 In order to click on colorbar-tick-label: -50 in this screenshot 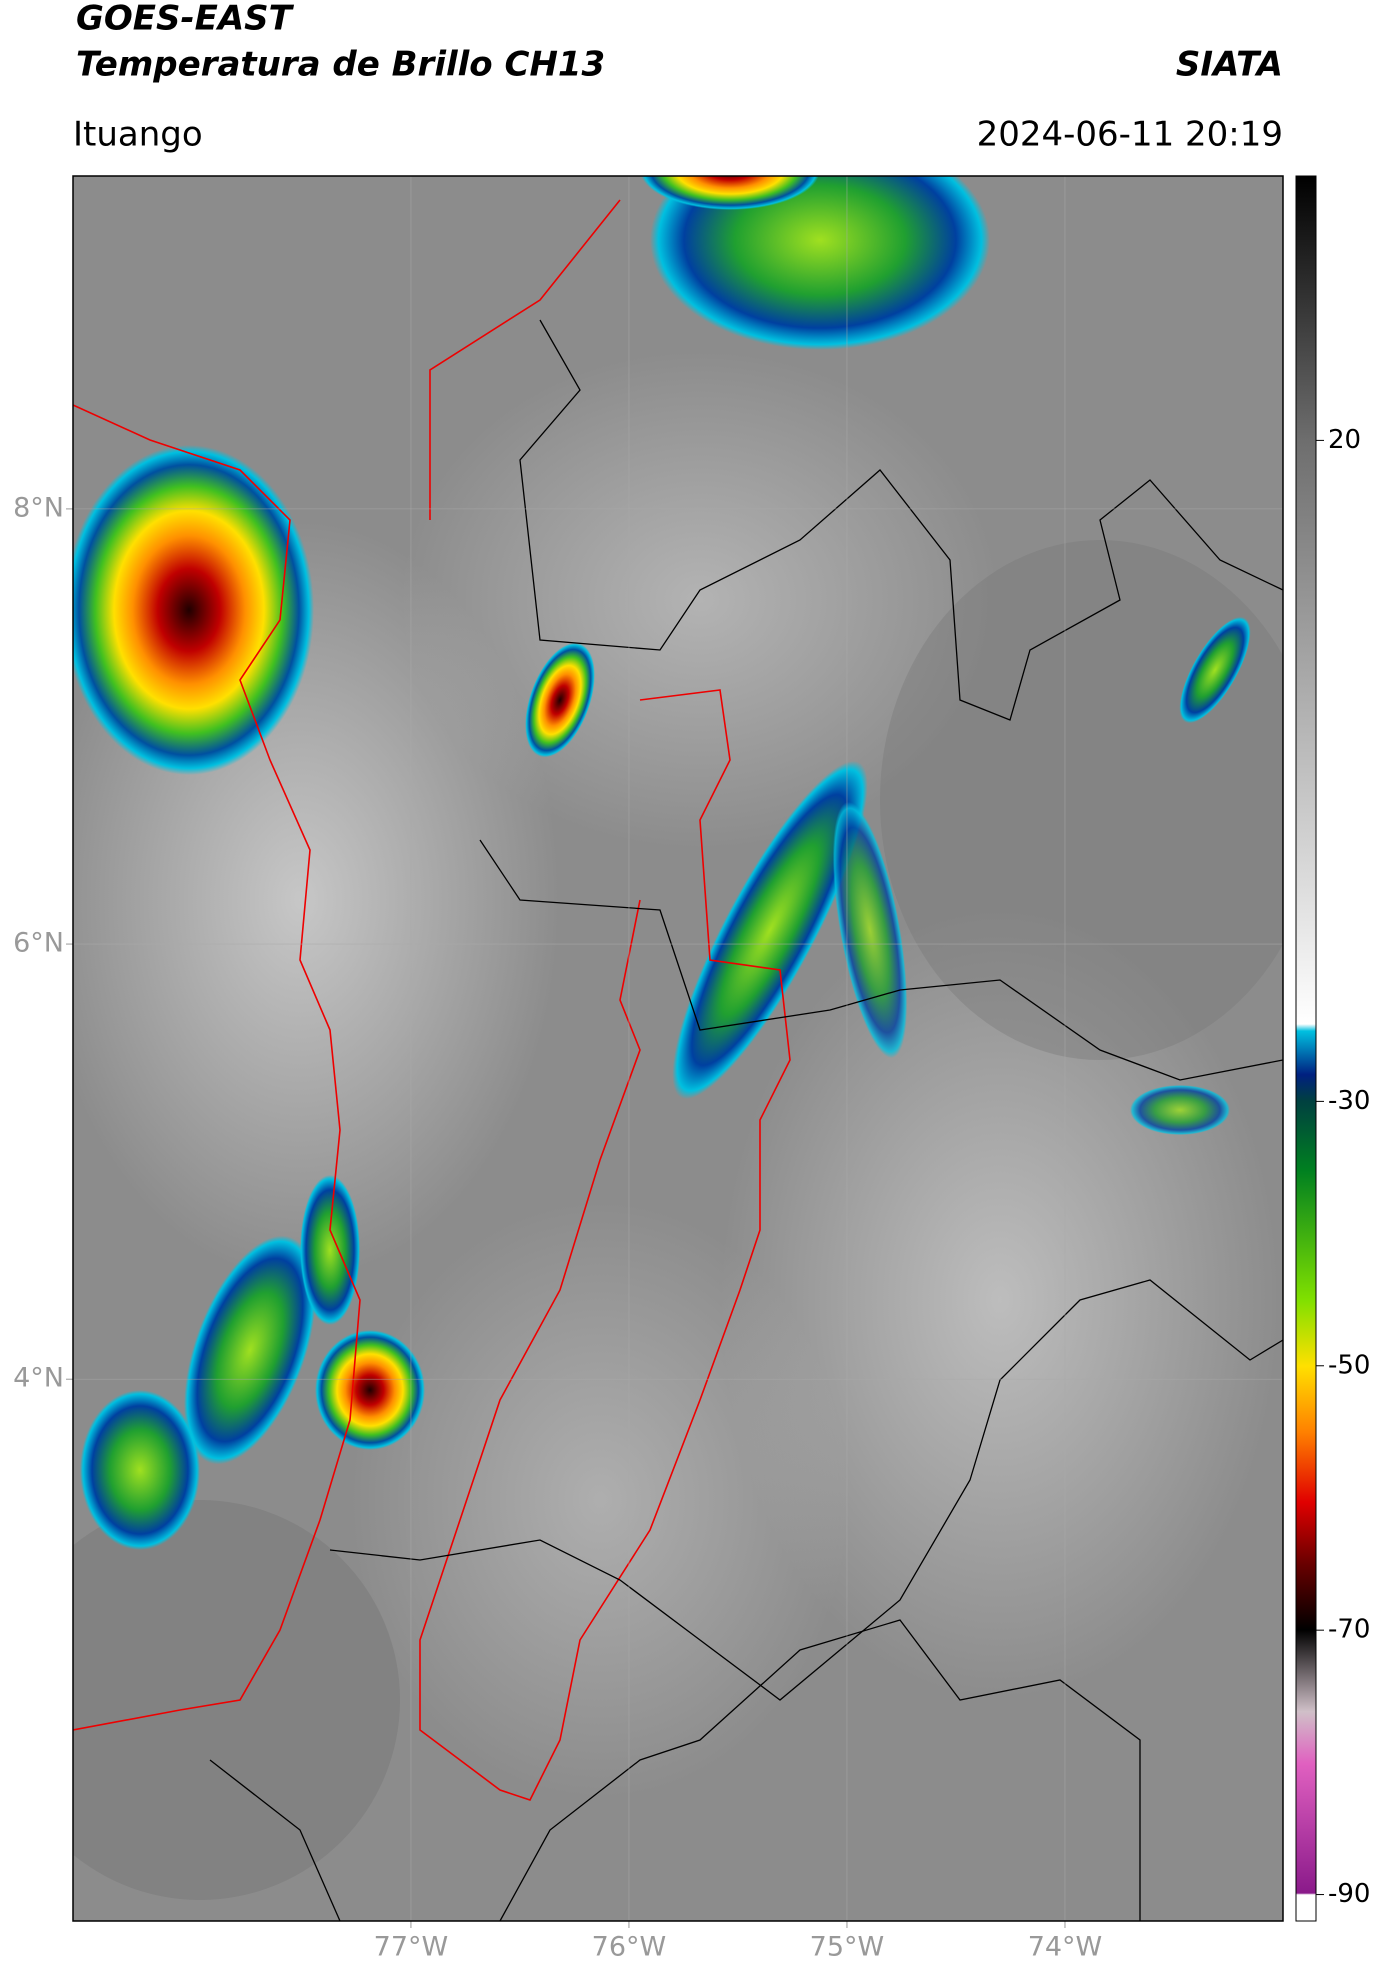, I will do `click(1349, 1365)`.